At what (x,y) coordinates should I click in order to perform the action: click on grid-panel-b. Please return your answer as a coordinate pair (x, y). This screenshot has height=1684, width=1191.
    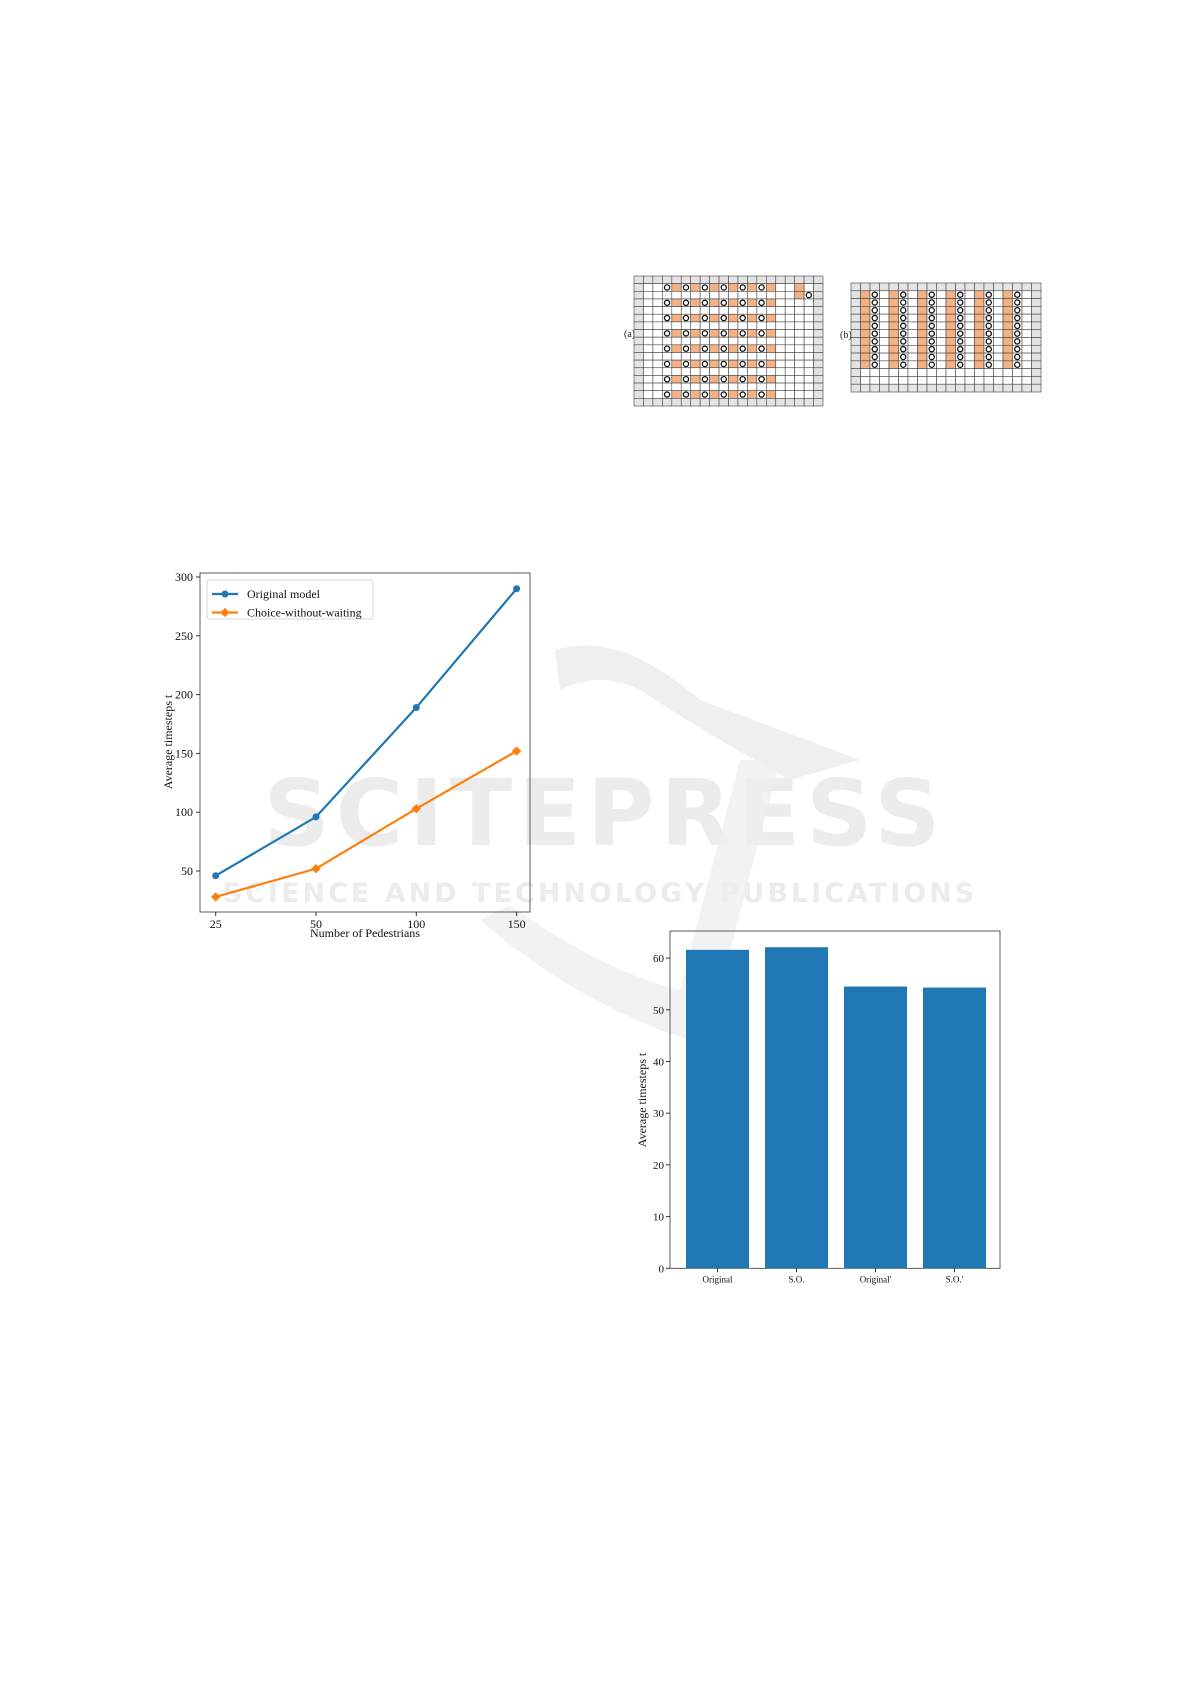
    Looking at the image, I should click on (946, 337).